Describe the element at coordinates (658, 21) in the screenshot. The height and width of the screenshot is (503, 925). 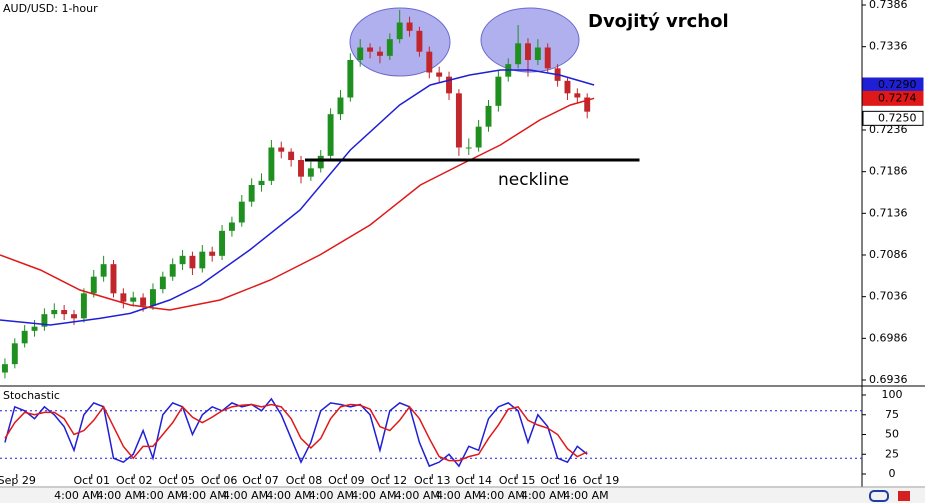
I see `annotation: Dvojitý vrchol` at that location.